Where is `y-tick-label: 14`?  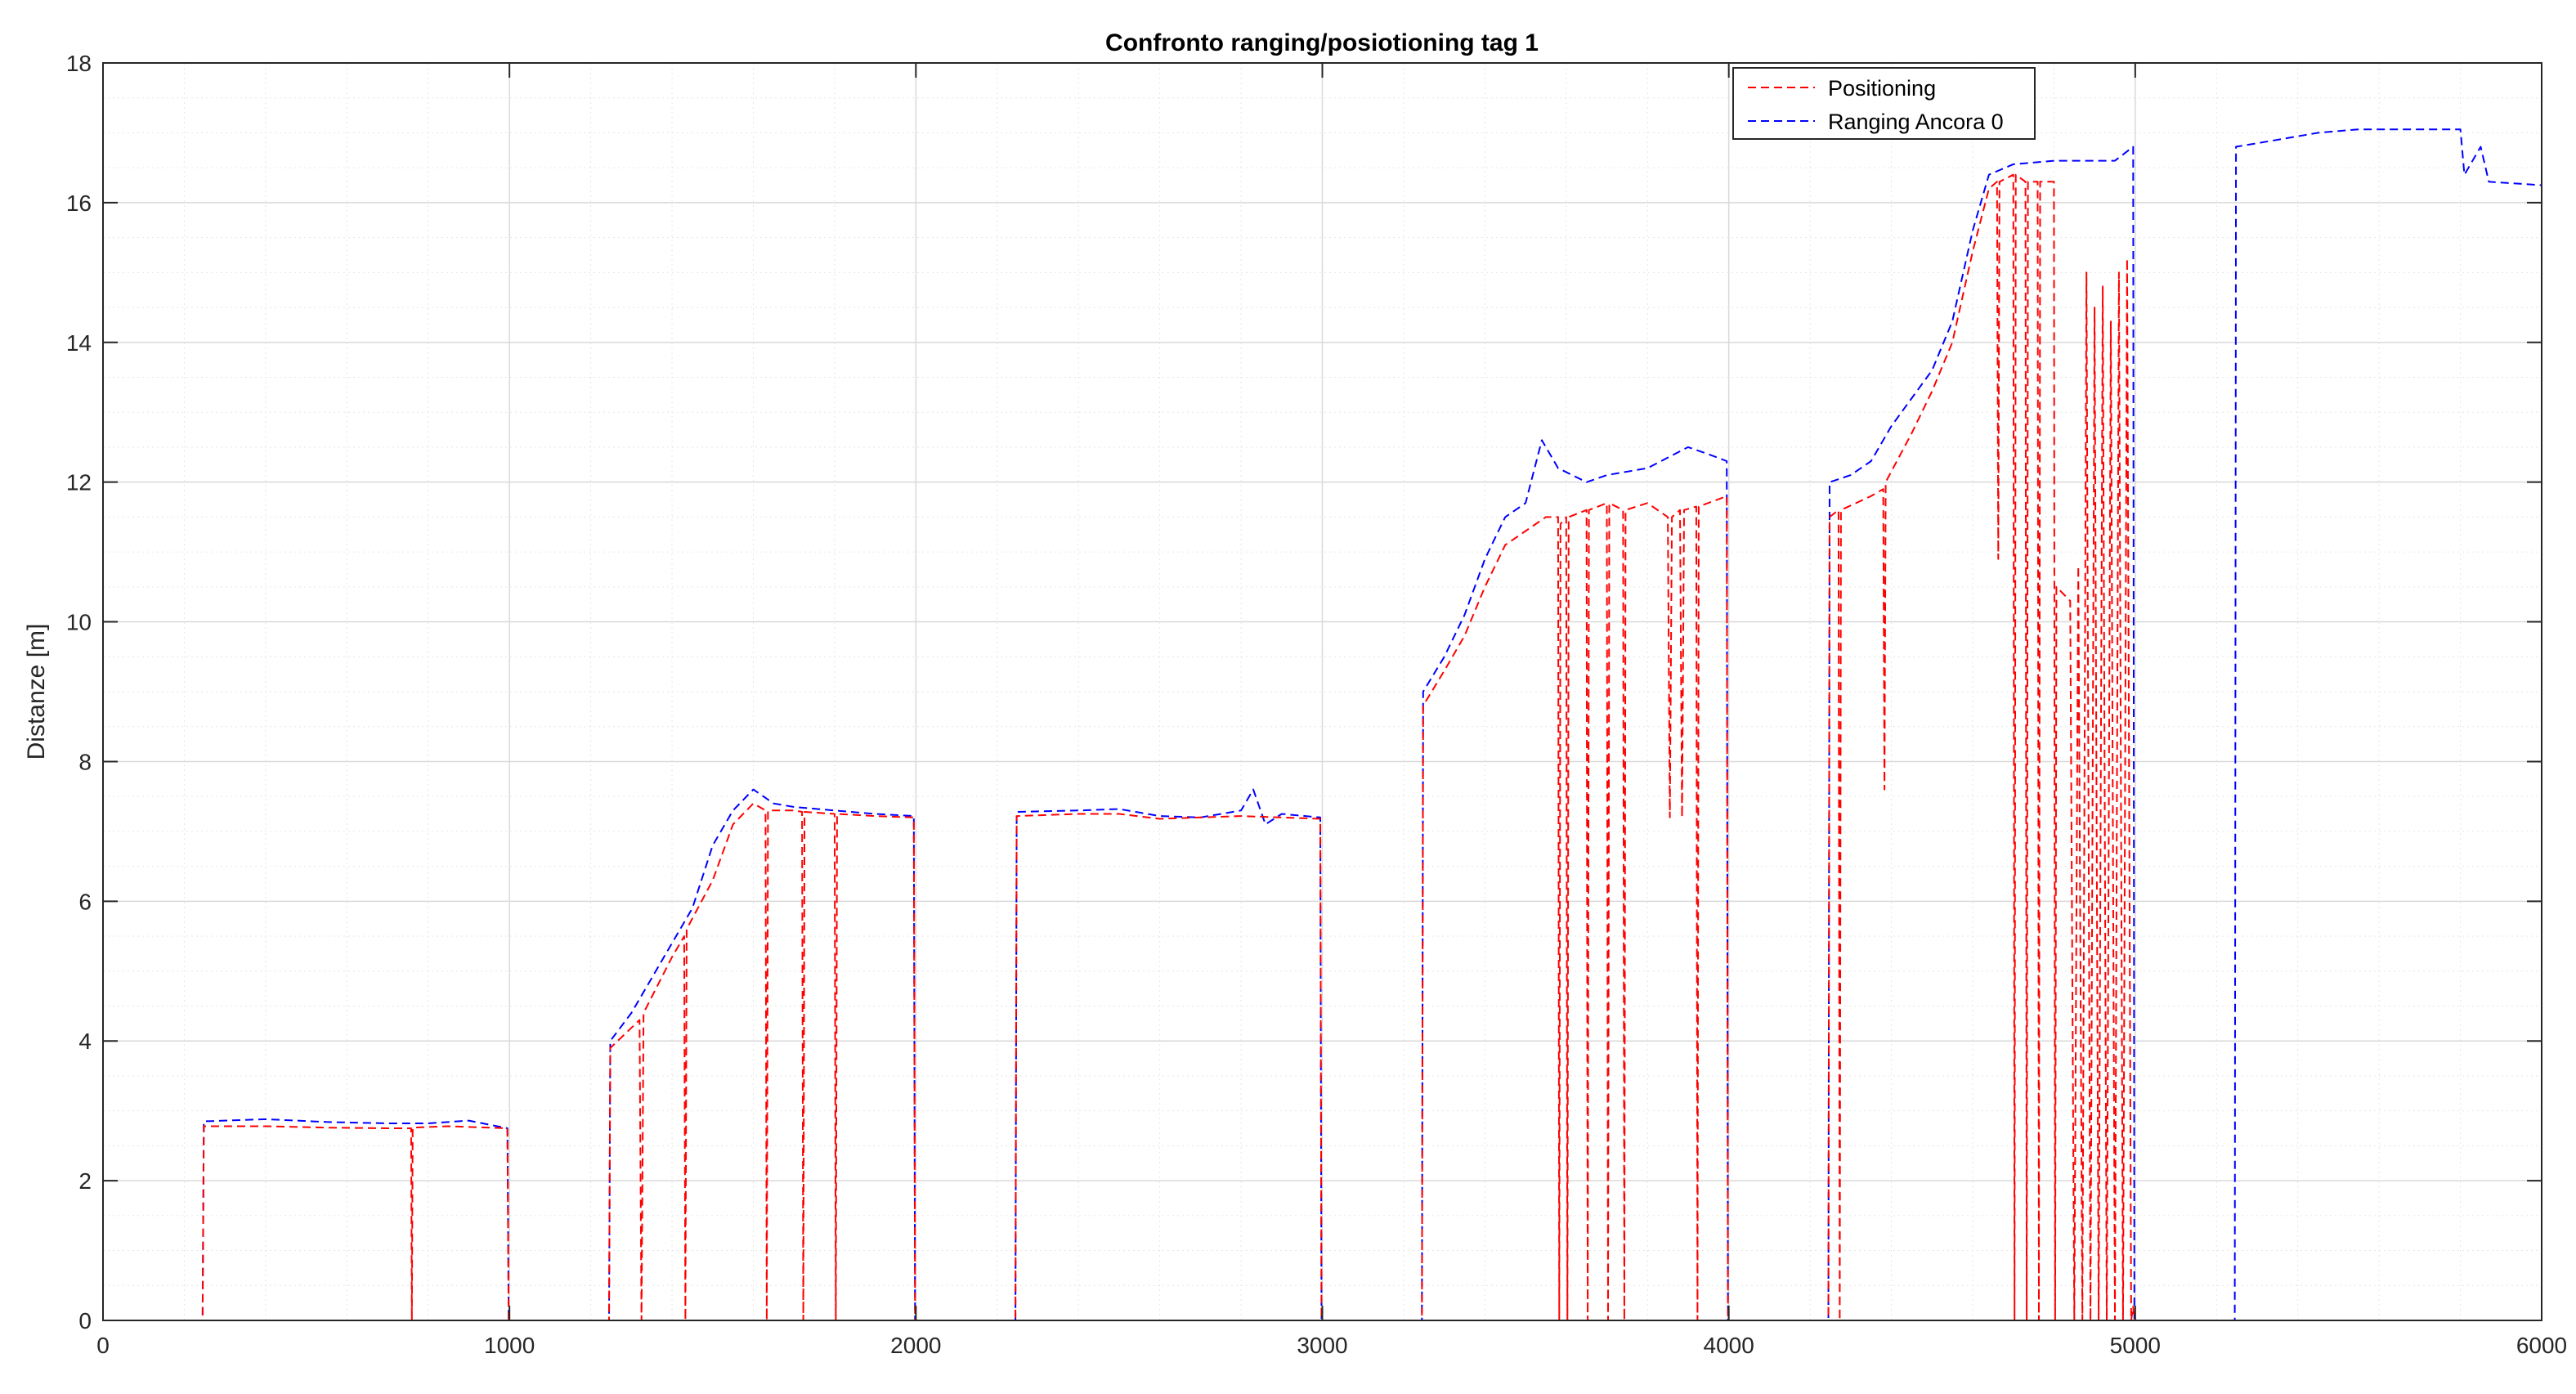
y-tick-label: 14 is located at coordinates (79, 343).